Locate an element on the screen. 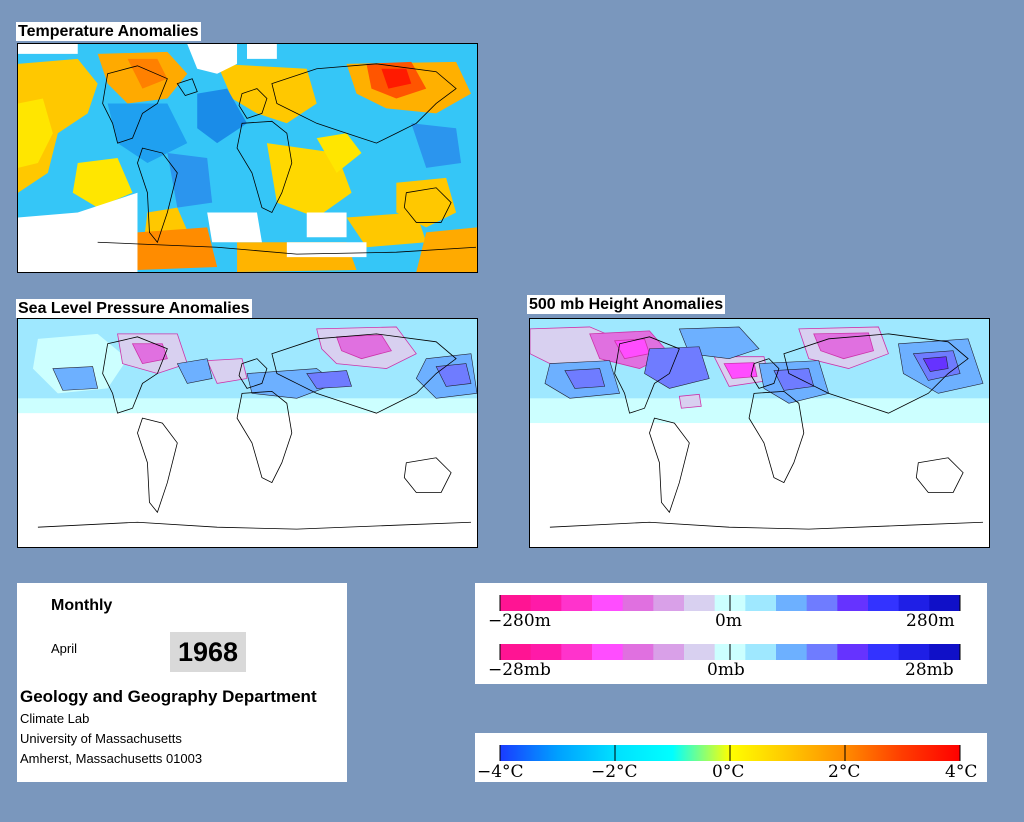 Image resolution: width=1024 pixels, height=822 pixels. address: Amherst, Massachusetts 01003 is located at coordinates (111, 758).